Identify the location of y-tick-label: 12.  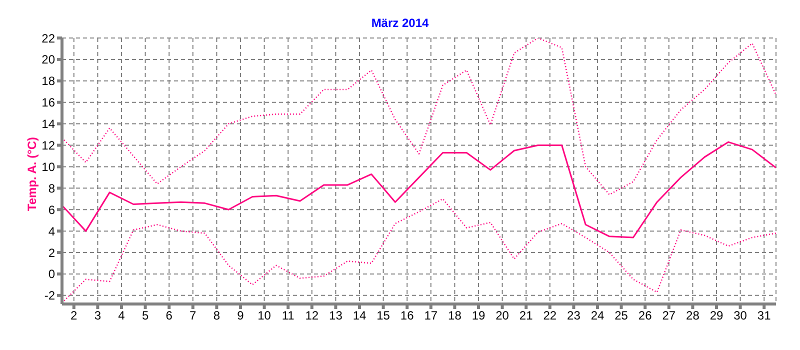
(49, 145).